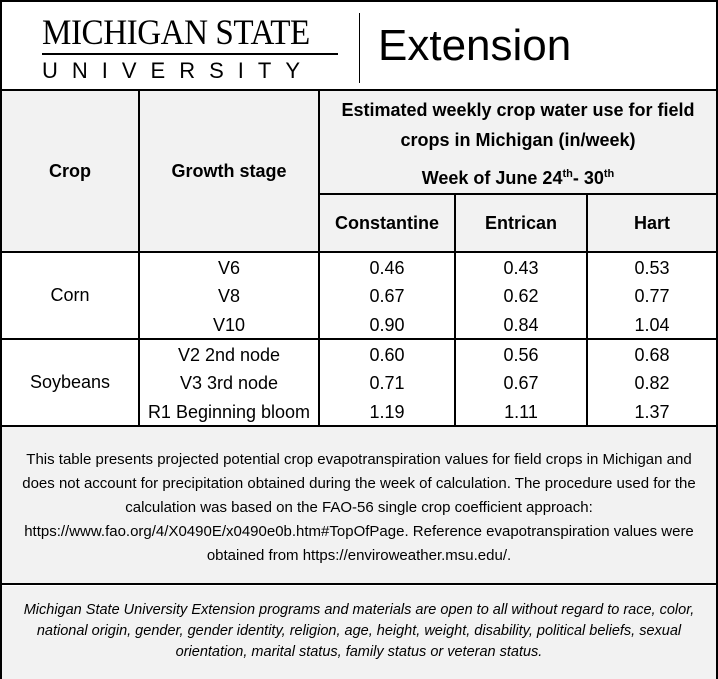 This screenshot has height=679, width=718. I want to click on value-cell: 0.84, so click(521, 325).